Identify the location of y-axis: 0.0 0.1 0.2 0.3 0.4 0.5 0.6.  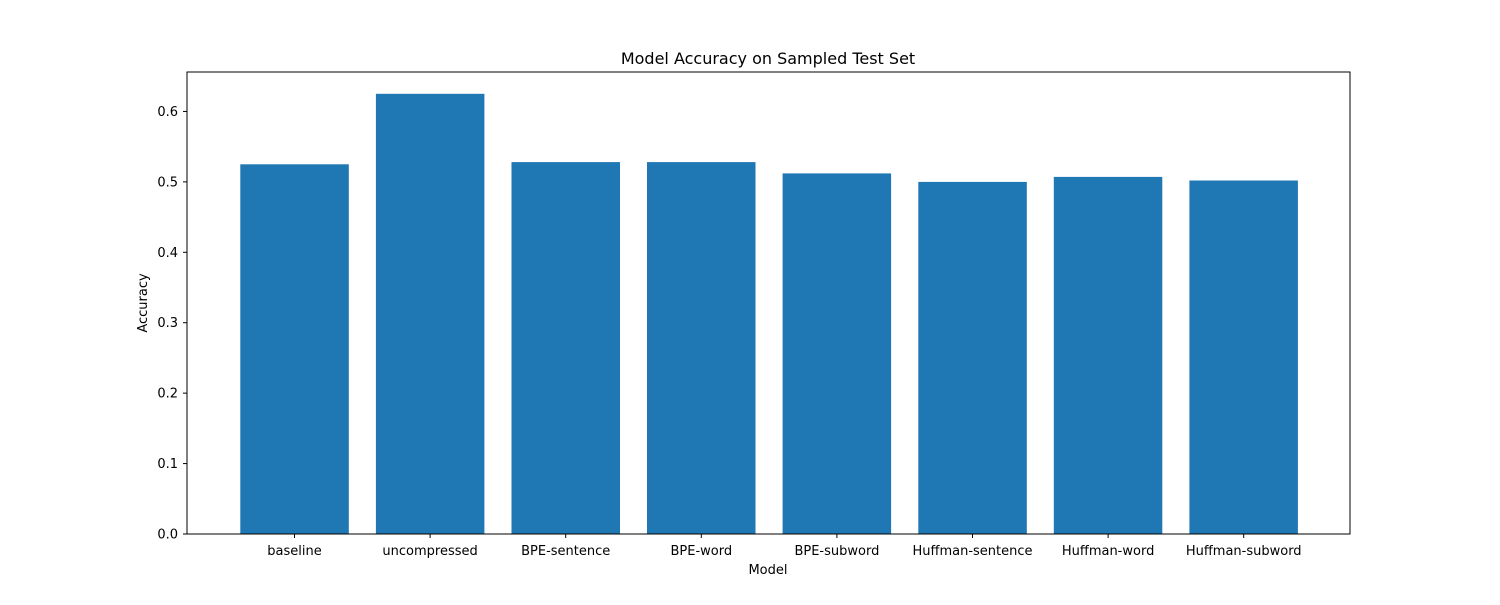
(172, 324).